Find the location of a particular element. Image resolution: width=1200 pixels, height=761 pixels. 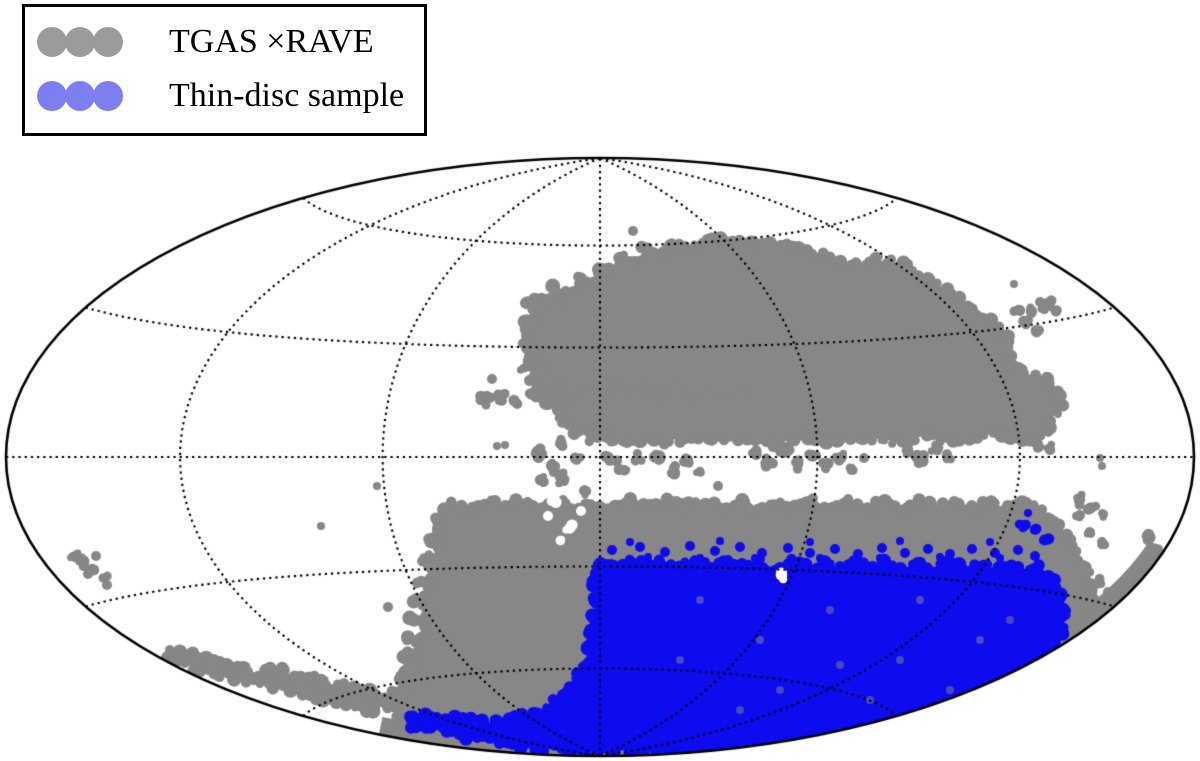

legend-label-tgas-rave: TGAS ×RAVE is located at coordinates (271, 41).